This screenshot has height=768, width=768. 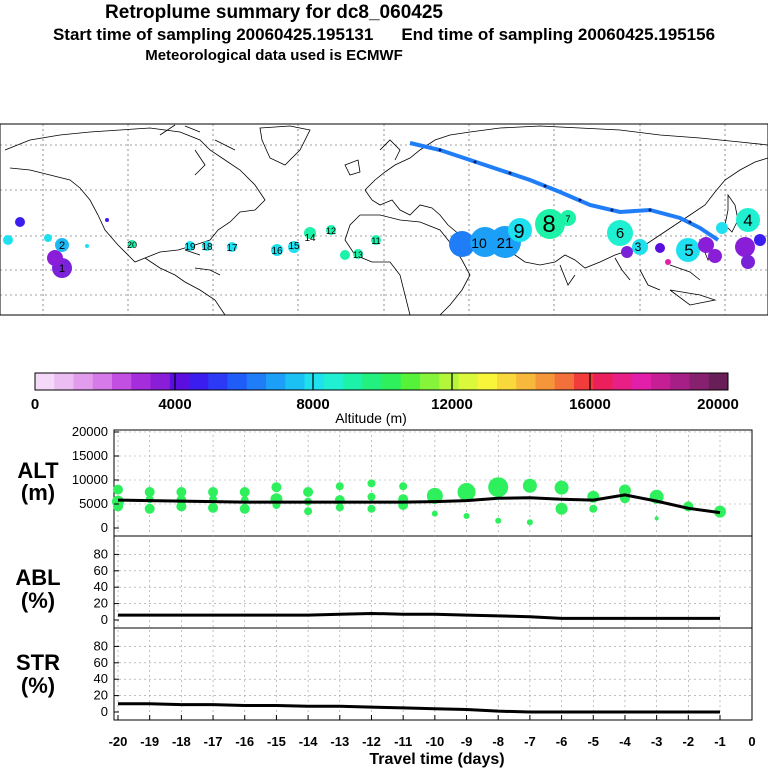 I want to click on plume-label: 7, so click(x=567, y=219).